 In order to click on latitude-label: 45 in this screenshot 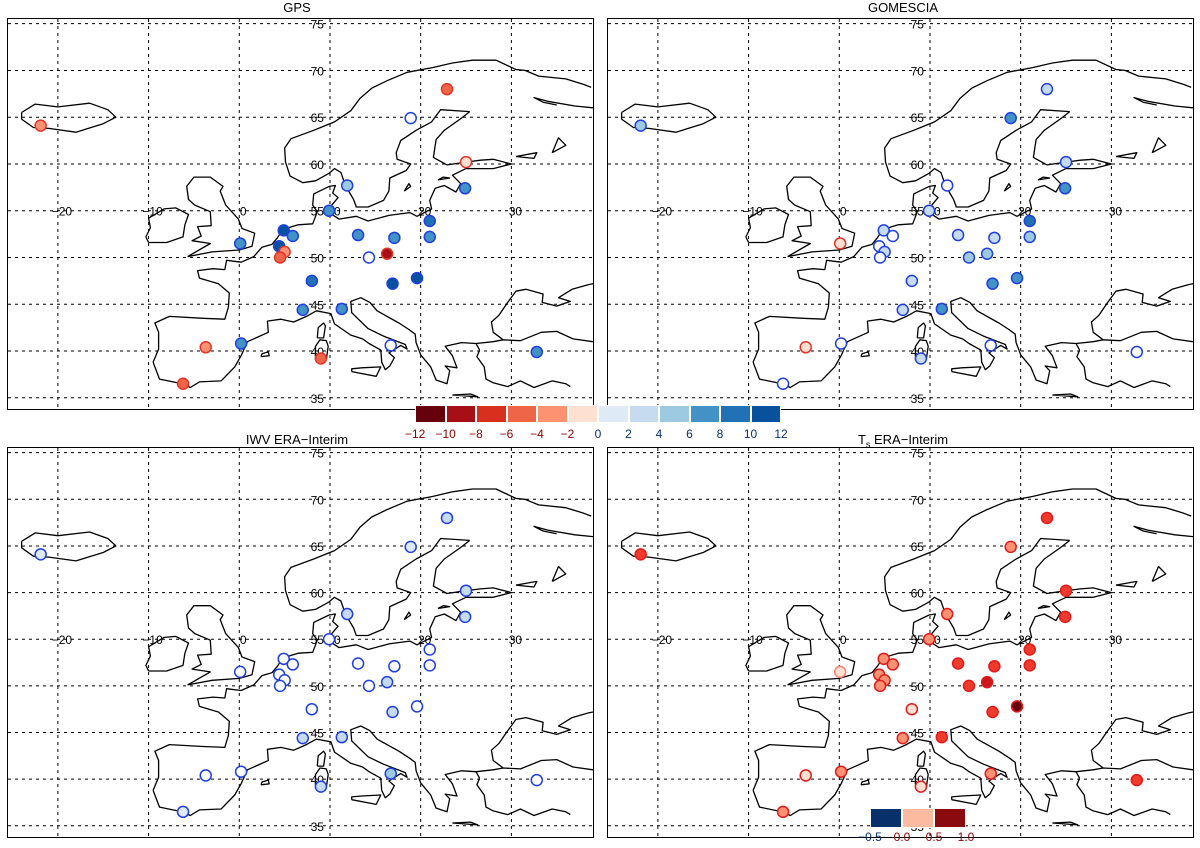, I will do `click(918, 305)`.